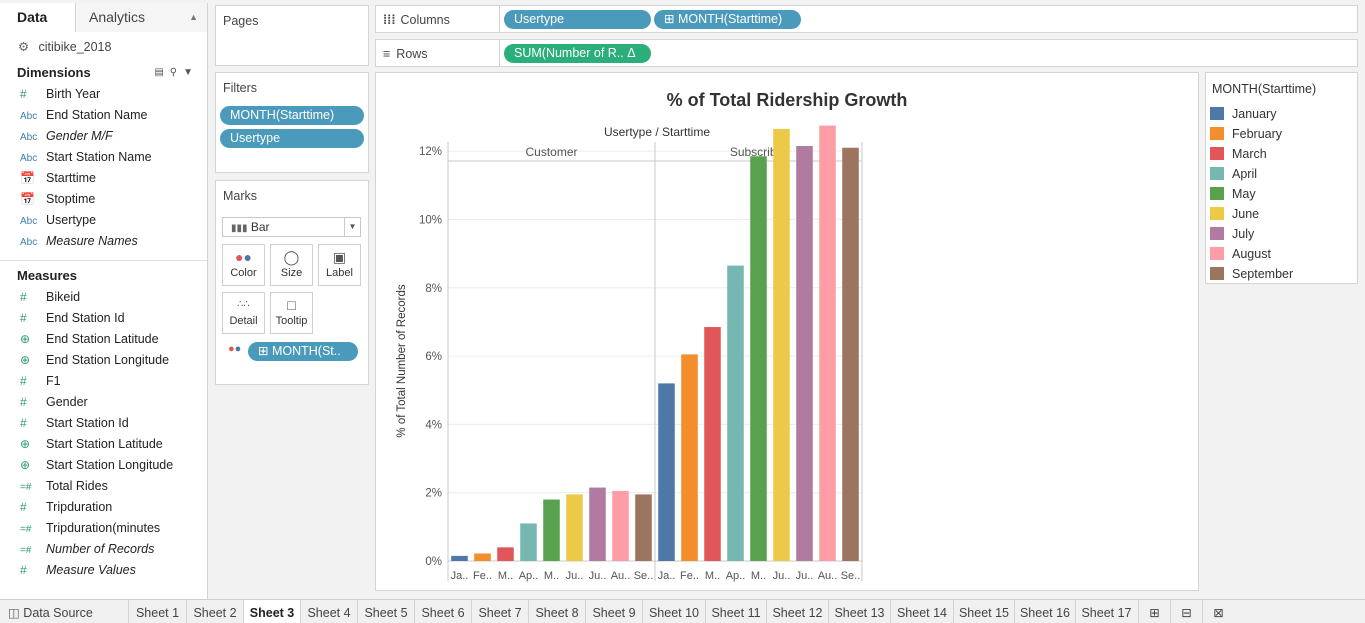  I want to click on field-label: End Station Id, so click(85, 318).